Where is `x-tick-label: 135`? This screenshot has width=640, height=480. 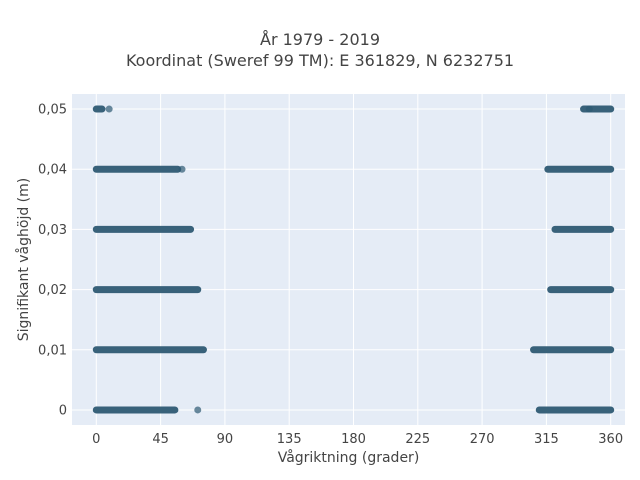 x-tick-label: 135 is located at coordinates (289, 439).